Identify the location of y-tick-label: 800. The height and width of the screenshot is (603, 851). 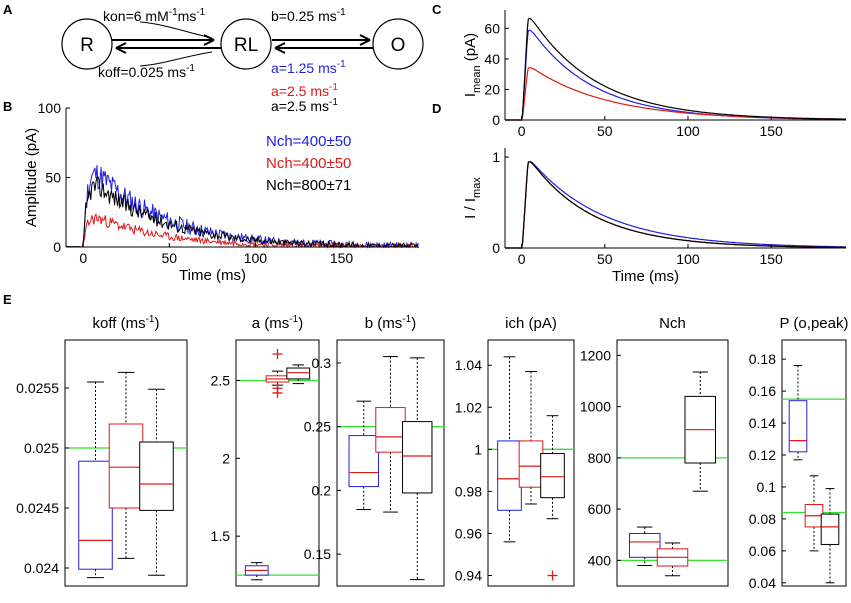
(600, 458).